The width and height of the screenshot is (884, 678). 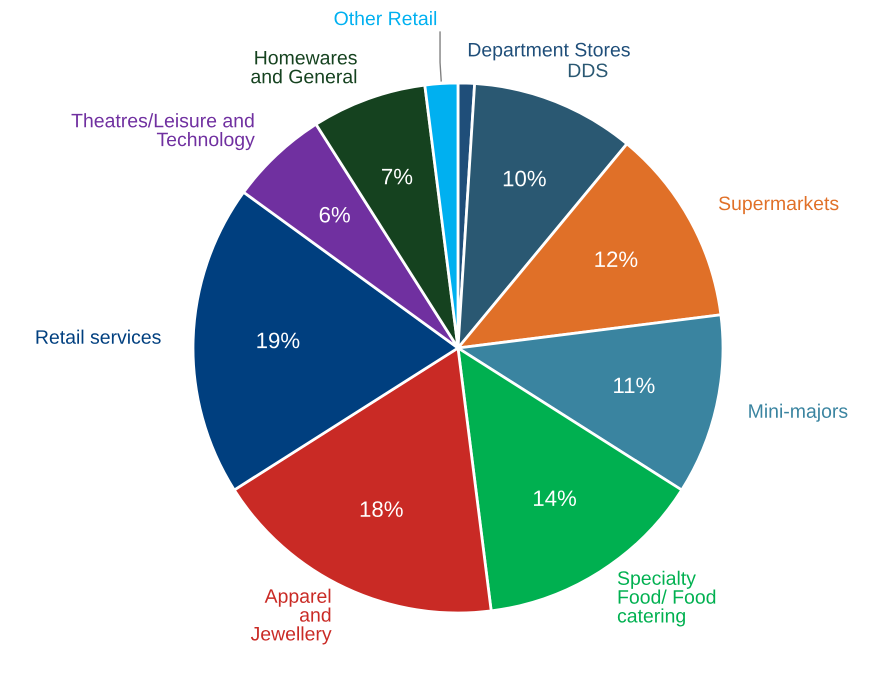 What do you see at coordinates (335, 214) in the screenshot?
I see `data-label: 6%` at bounding box center [335, 214].